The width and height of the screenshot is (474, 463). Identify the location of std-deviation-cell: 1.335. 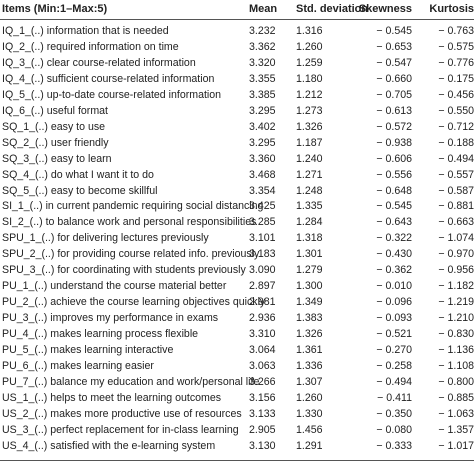
(309, 206).